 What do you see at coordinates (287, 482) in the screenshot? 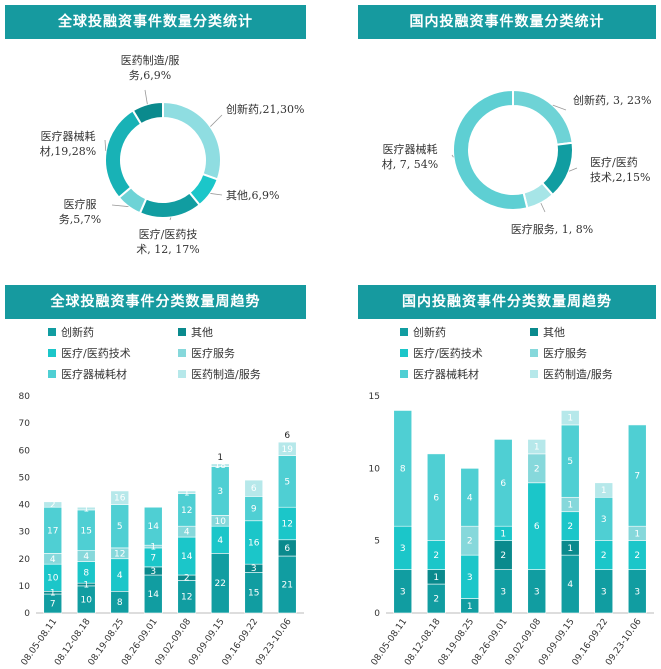
I see `global-bar-data-label-7-3: 5` at bounding box center [287, 482].